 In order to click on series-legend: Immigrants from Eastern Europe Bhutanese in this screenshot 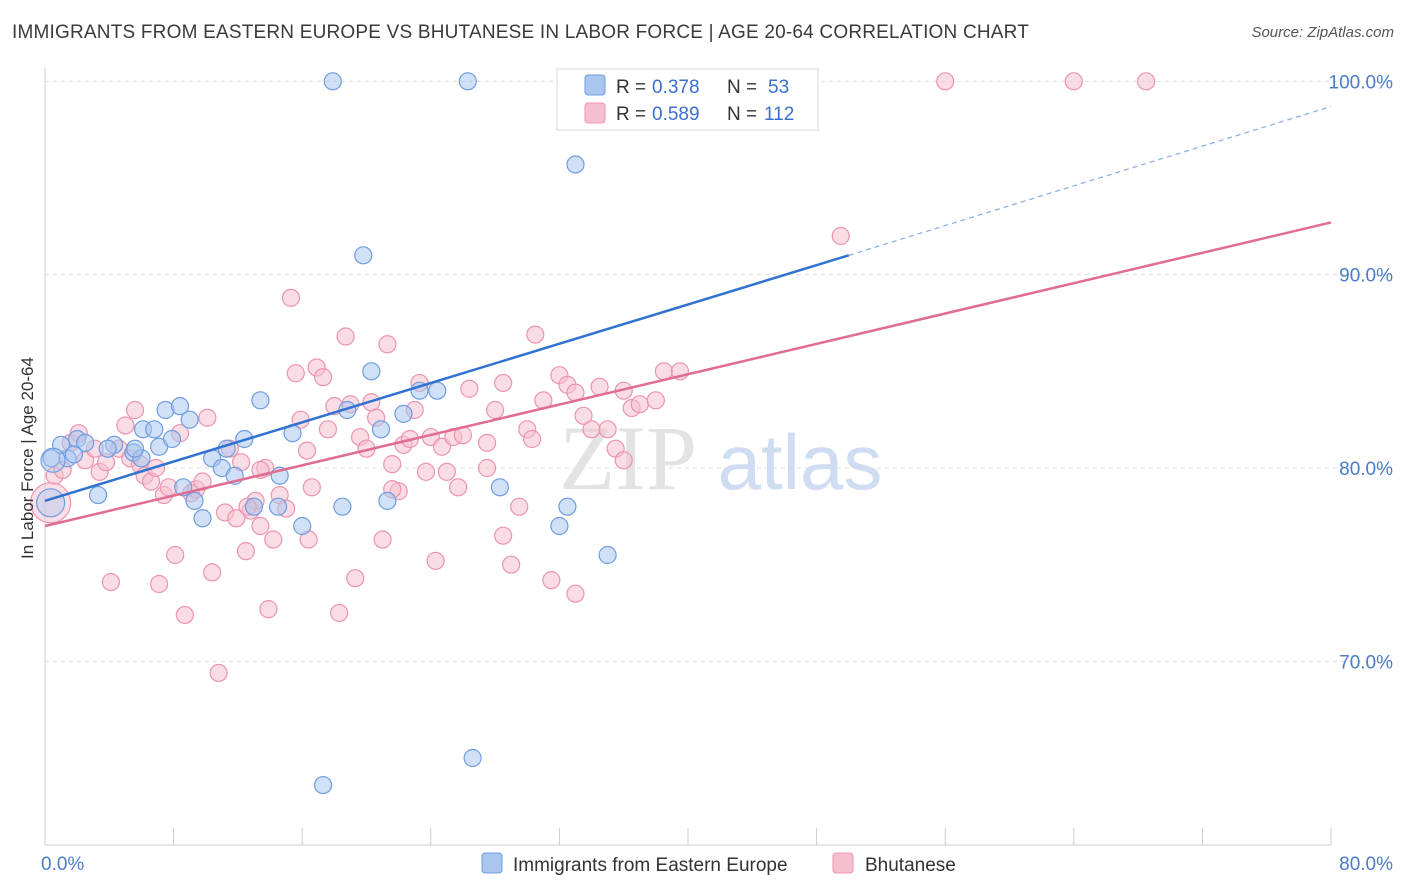, I will do `click(718, 864)`.